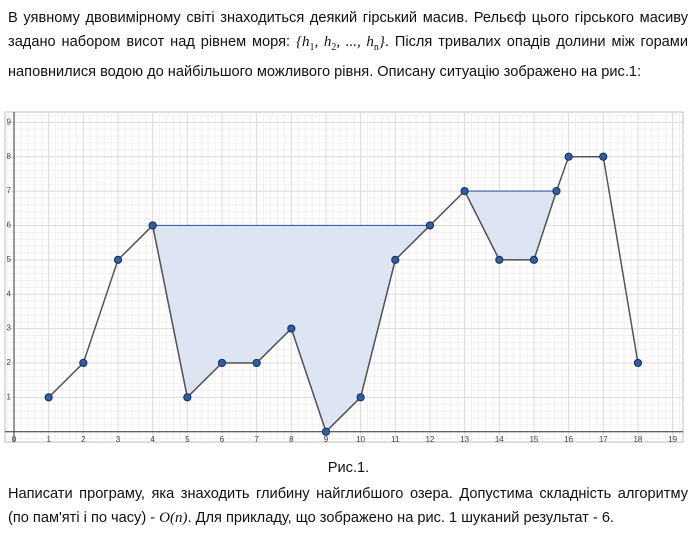  Describe the element at coordinates (351, 42) in the screenshot. I see `formula-part: , ...,` at that location.